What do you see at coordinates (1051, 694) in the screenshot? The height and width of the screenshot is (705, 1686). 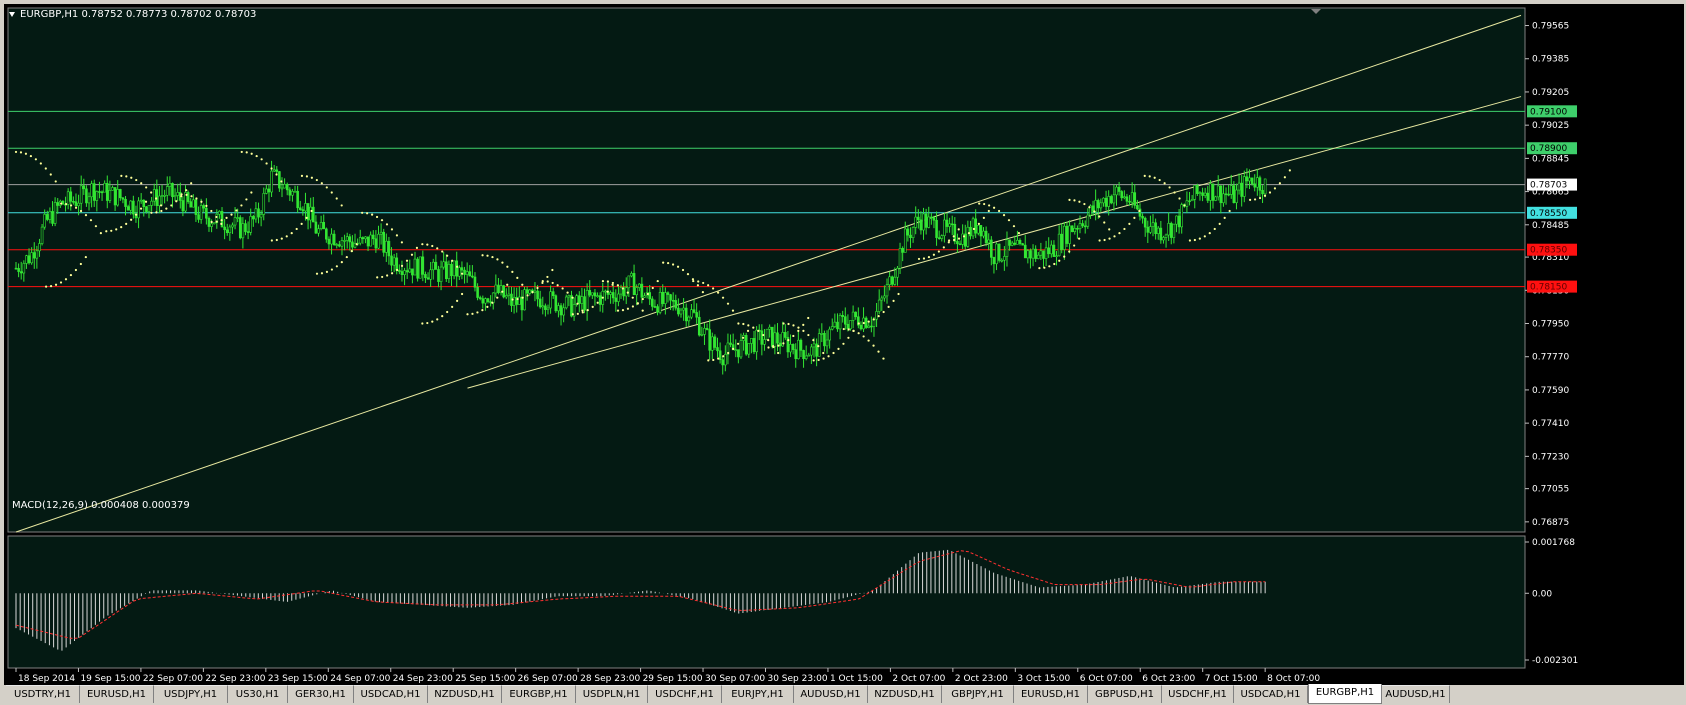 I see `tab-eurusd-h1-14: EURUSD,H1` at bounding box center [1051, 694].